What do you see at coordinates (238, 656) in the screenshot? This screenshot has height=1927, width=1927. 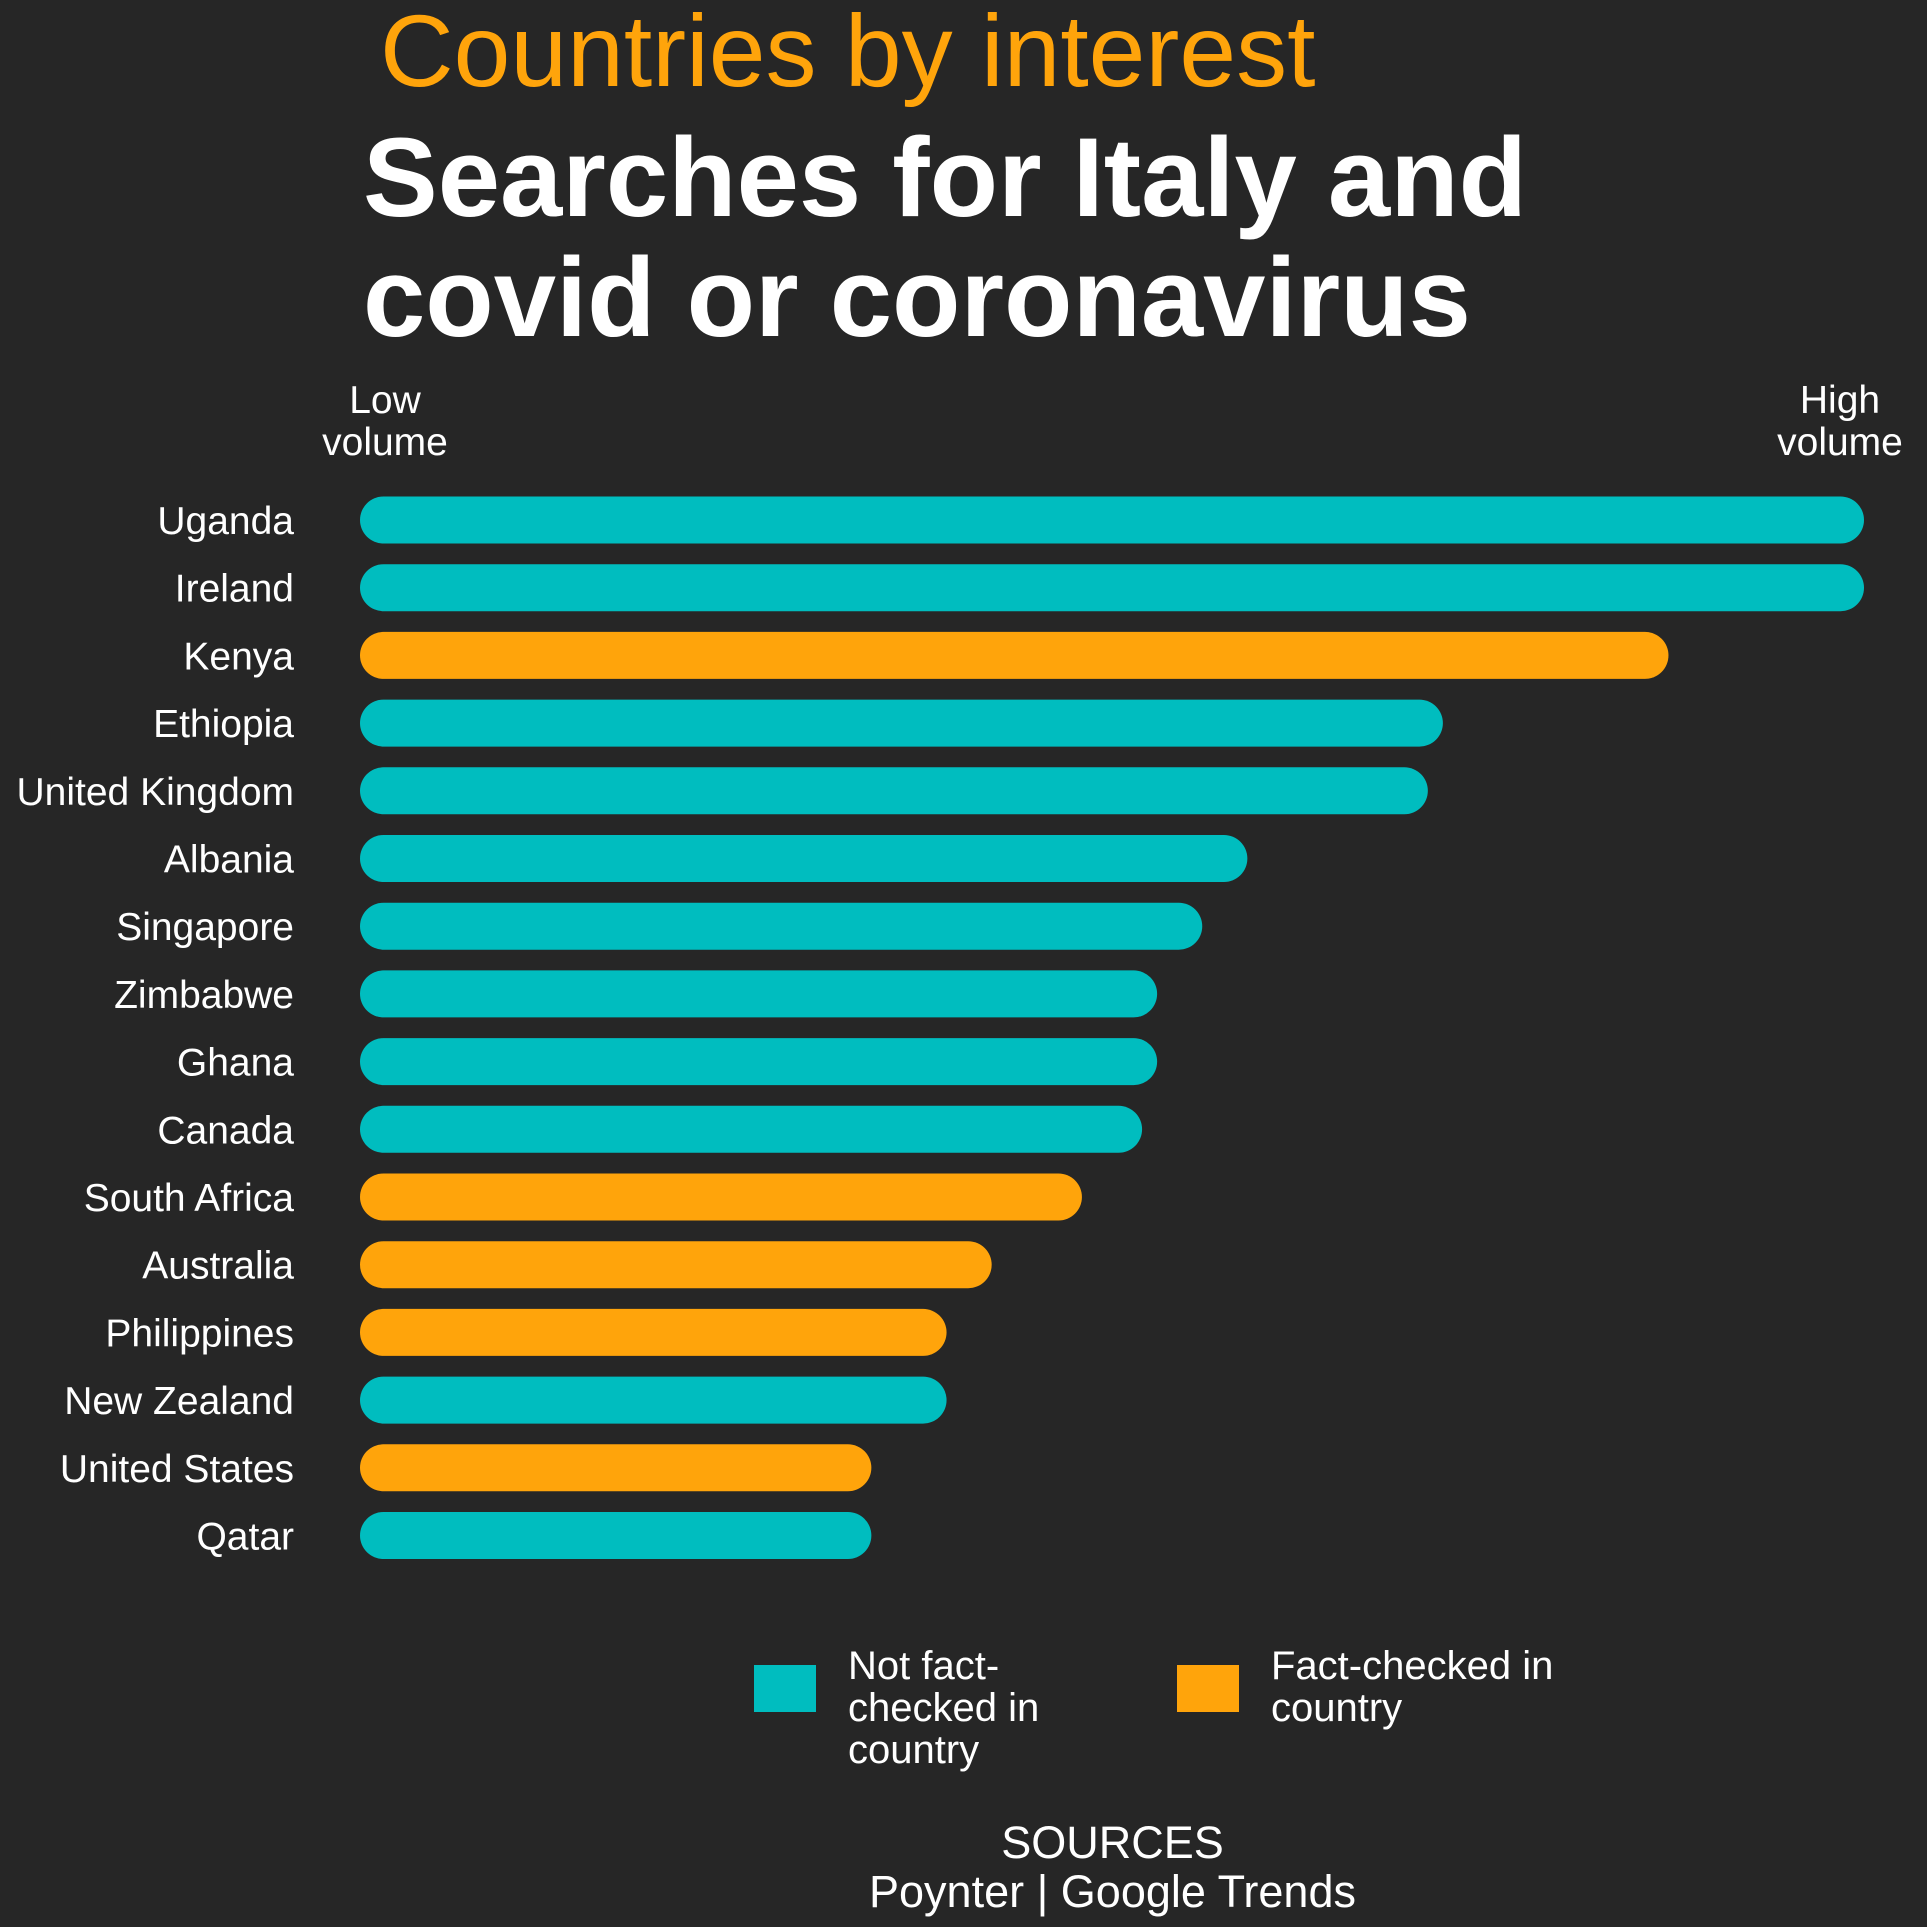 I see `category-label-kenya: Kenya` at bounding box center [238, 656].